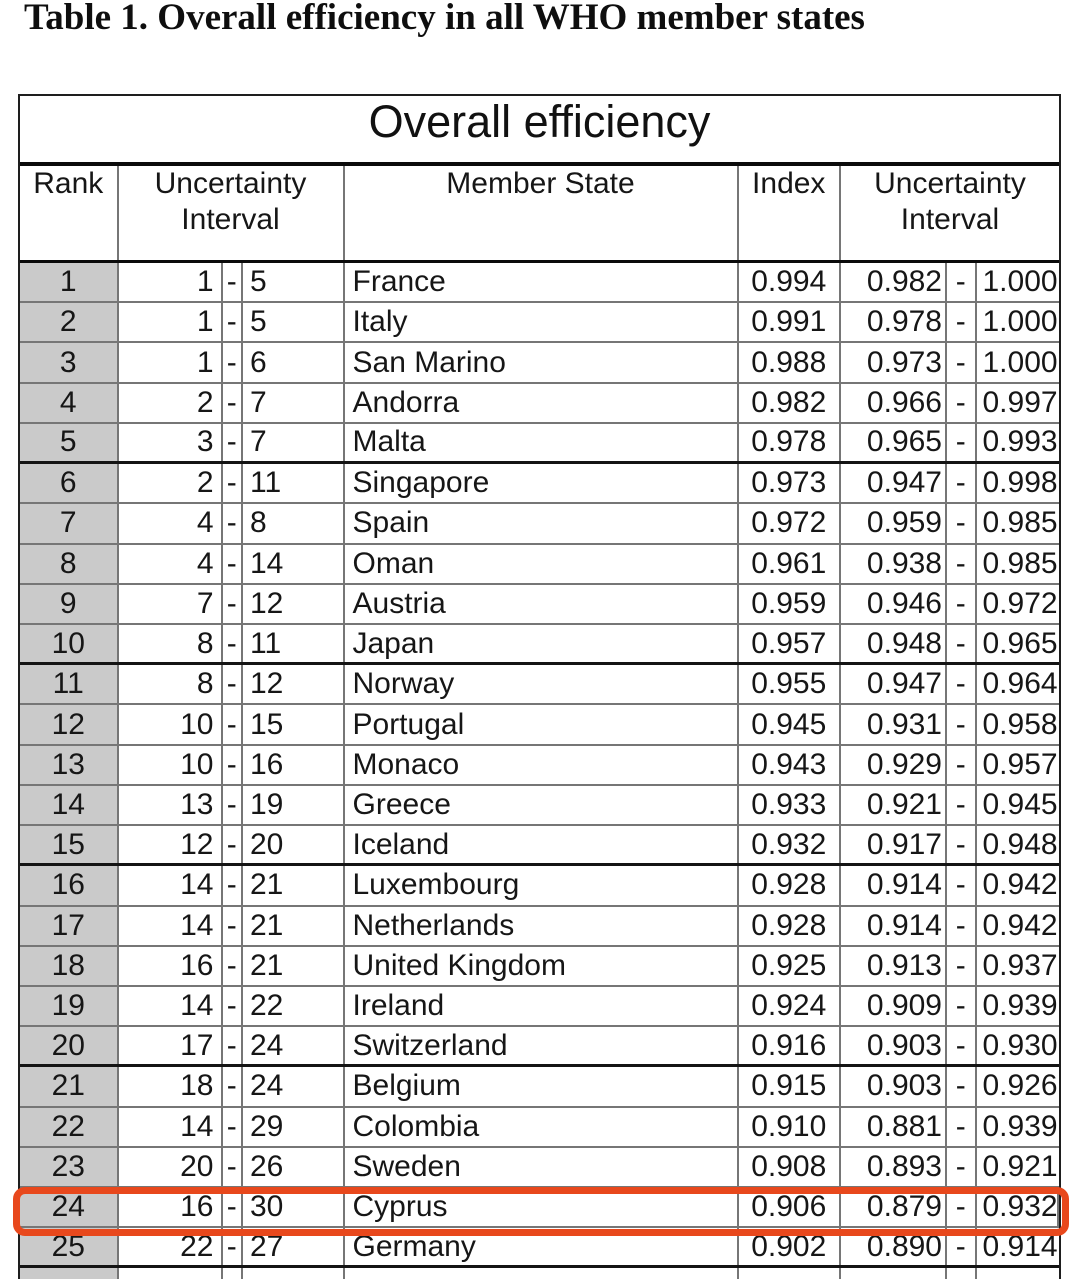 This screenshot has height=1279, width=1080. What do you see at coordinates (171, 643) in the screenshot?
I see `uncertainty-low-cell: 8` at bounding box center [171, 643].